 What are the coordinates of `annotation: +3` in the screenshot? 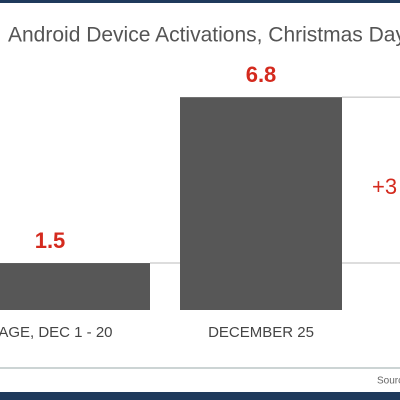 It's located at (384, 186).